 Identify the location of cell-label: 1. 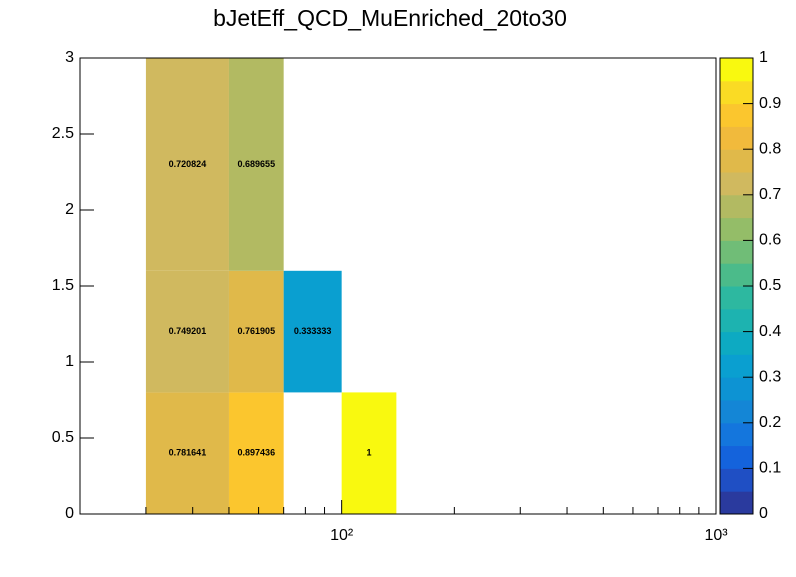
(368, 453).